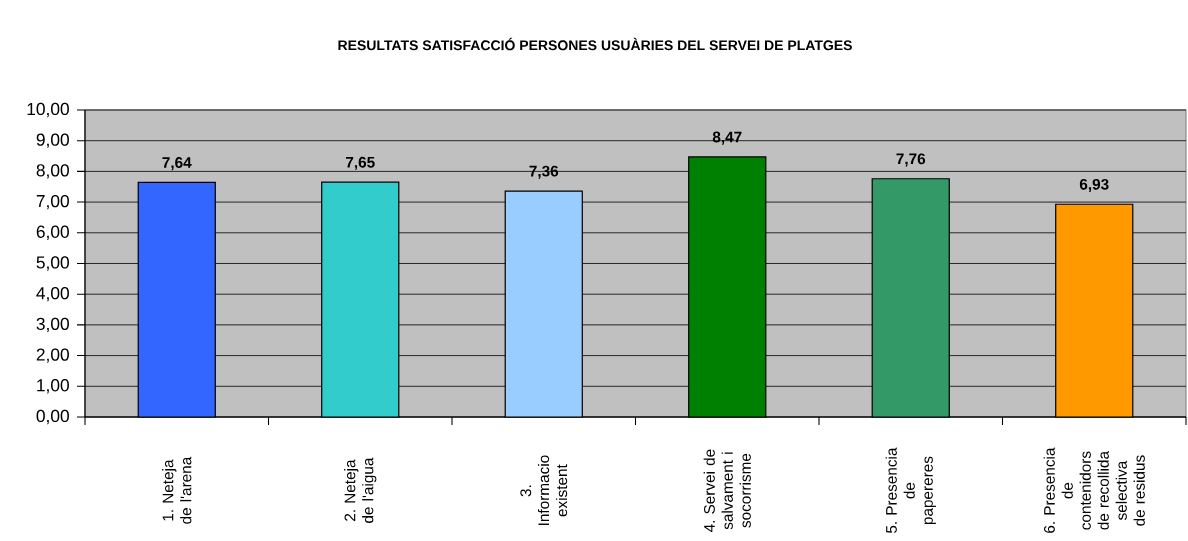 The height and width of the screenshot is (541, 1188). Describe the element at coordinates (52, 355) in the screenshot. I see `y-tick-label: 2,00` at that location.